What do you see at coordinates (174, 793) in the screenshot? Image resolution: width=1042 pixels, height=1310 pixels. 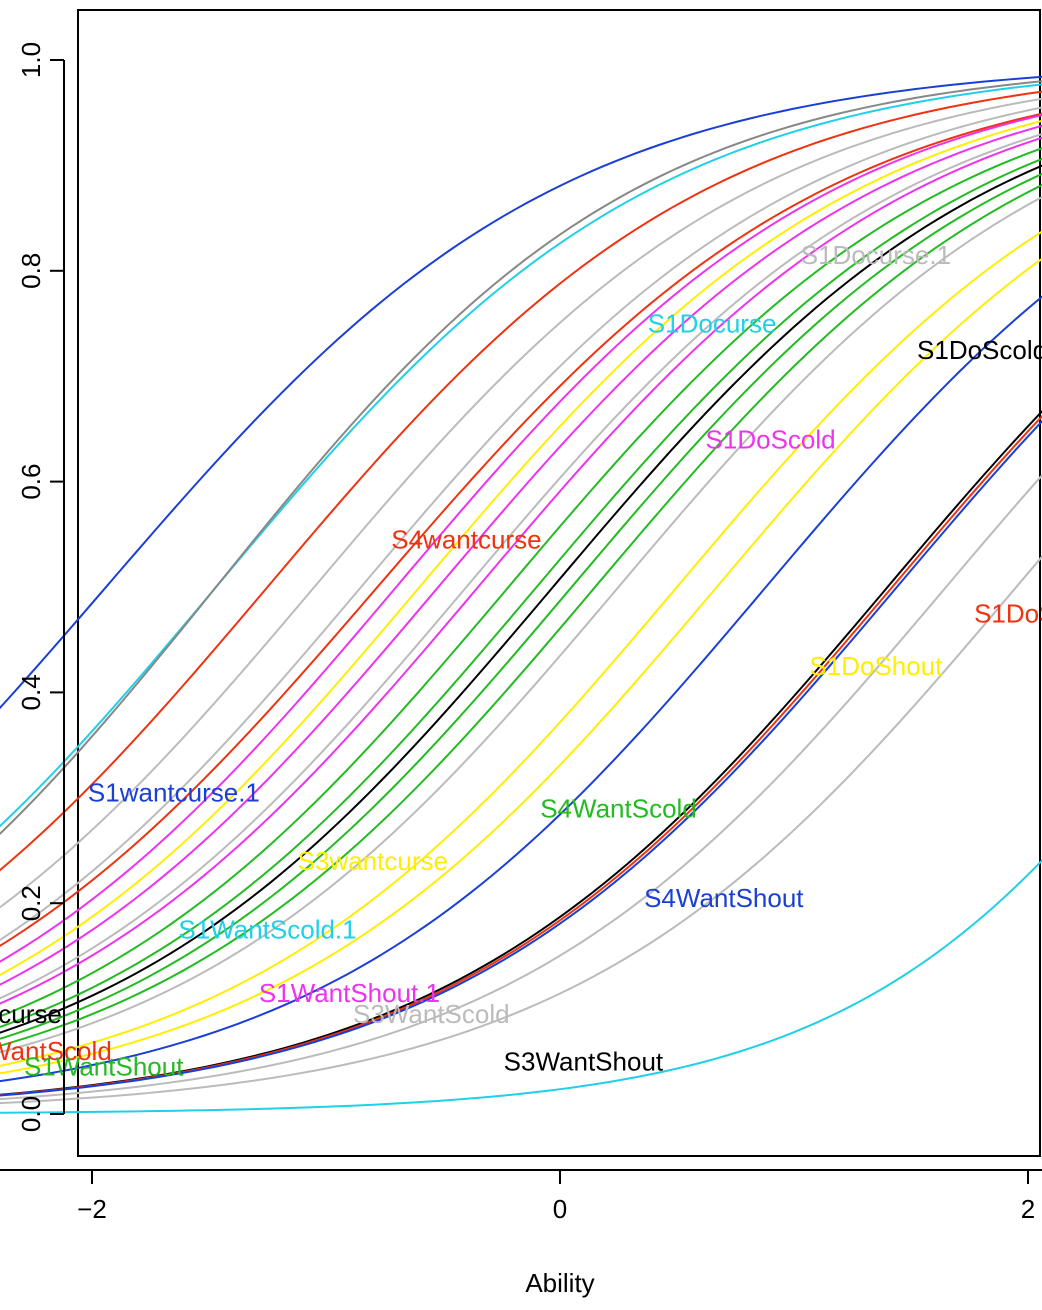 I see `curve-label-14: S1wantcurse.1` at bounding box center [174, 793].